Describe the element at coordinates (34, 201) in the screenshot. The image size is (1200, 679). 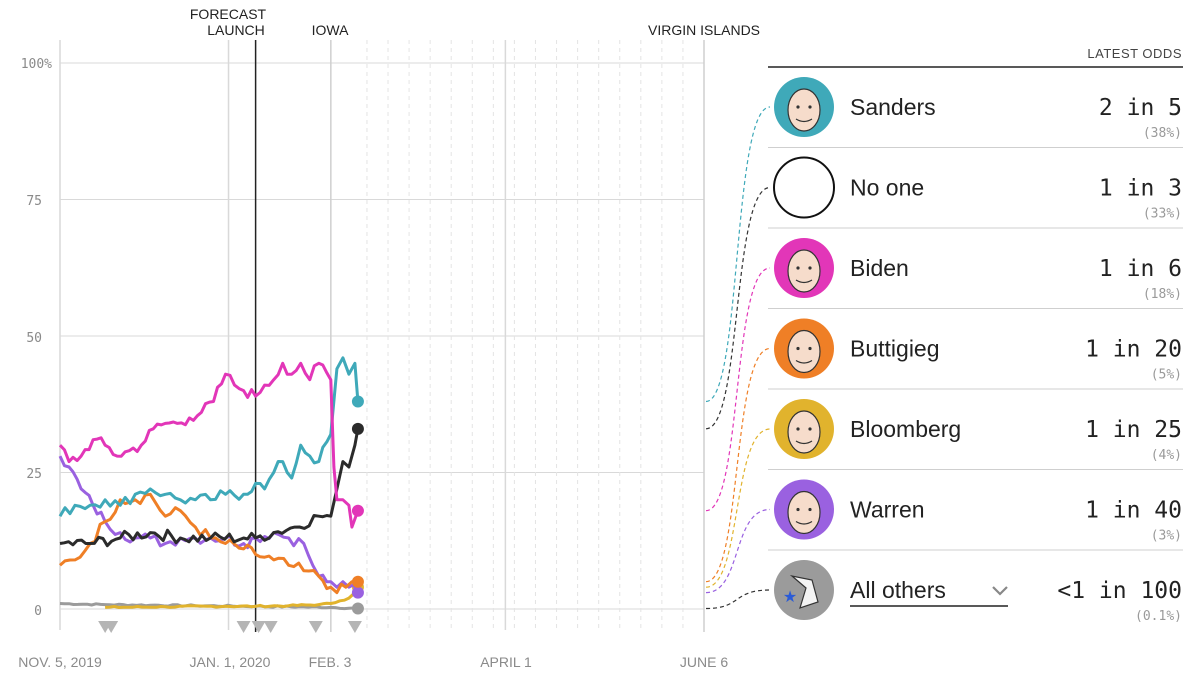
I see `y-tick-label: 75` at that location.